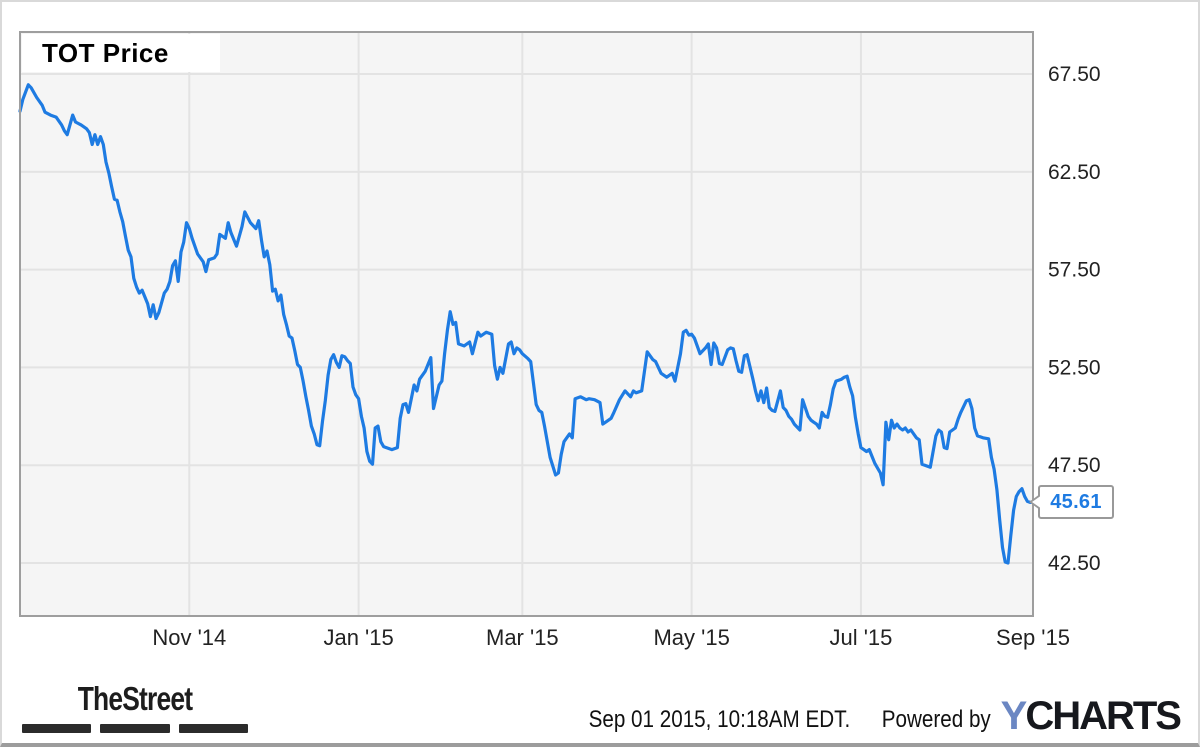 The image size is (1200, 747). I want to click on chart-title-chip: TOT Price, so click(121, 53).